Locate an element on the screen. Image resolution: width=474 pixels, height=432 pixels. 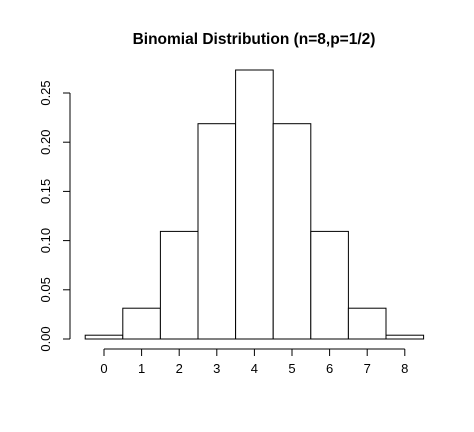
x-tick-label-5: 5 is located at coordinates (291, 368).